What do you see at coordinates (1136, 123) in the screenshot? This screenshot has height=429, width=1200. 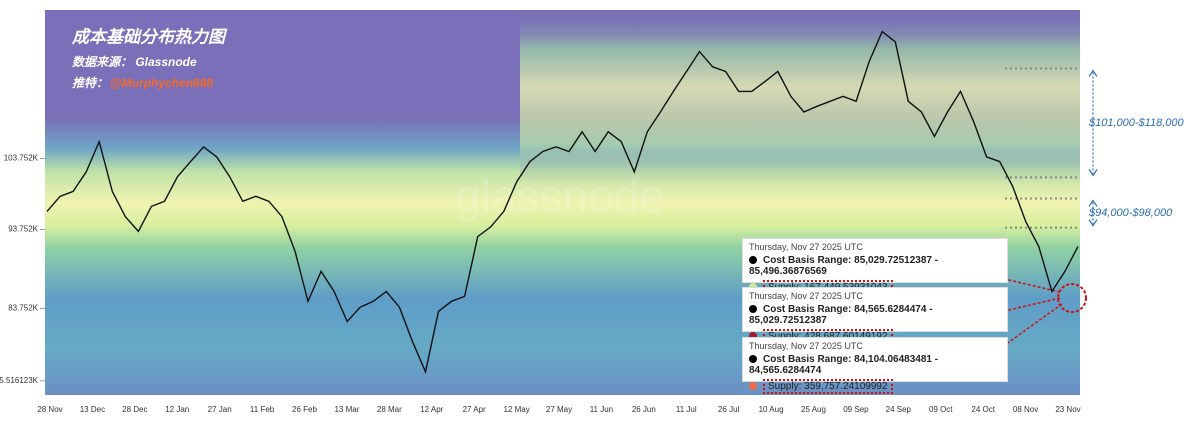 I see `range-label: $101,000-$118,000` at bounding box center [1136, 123].